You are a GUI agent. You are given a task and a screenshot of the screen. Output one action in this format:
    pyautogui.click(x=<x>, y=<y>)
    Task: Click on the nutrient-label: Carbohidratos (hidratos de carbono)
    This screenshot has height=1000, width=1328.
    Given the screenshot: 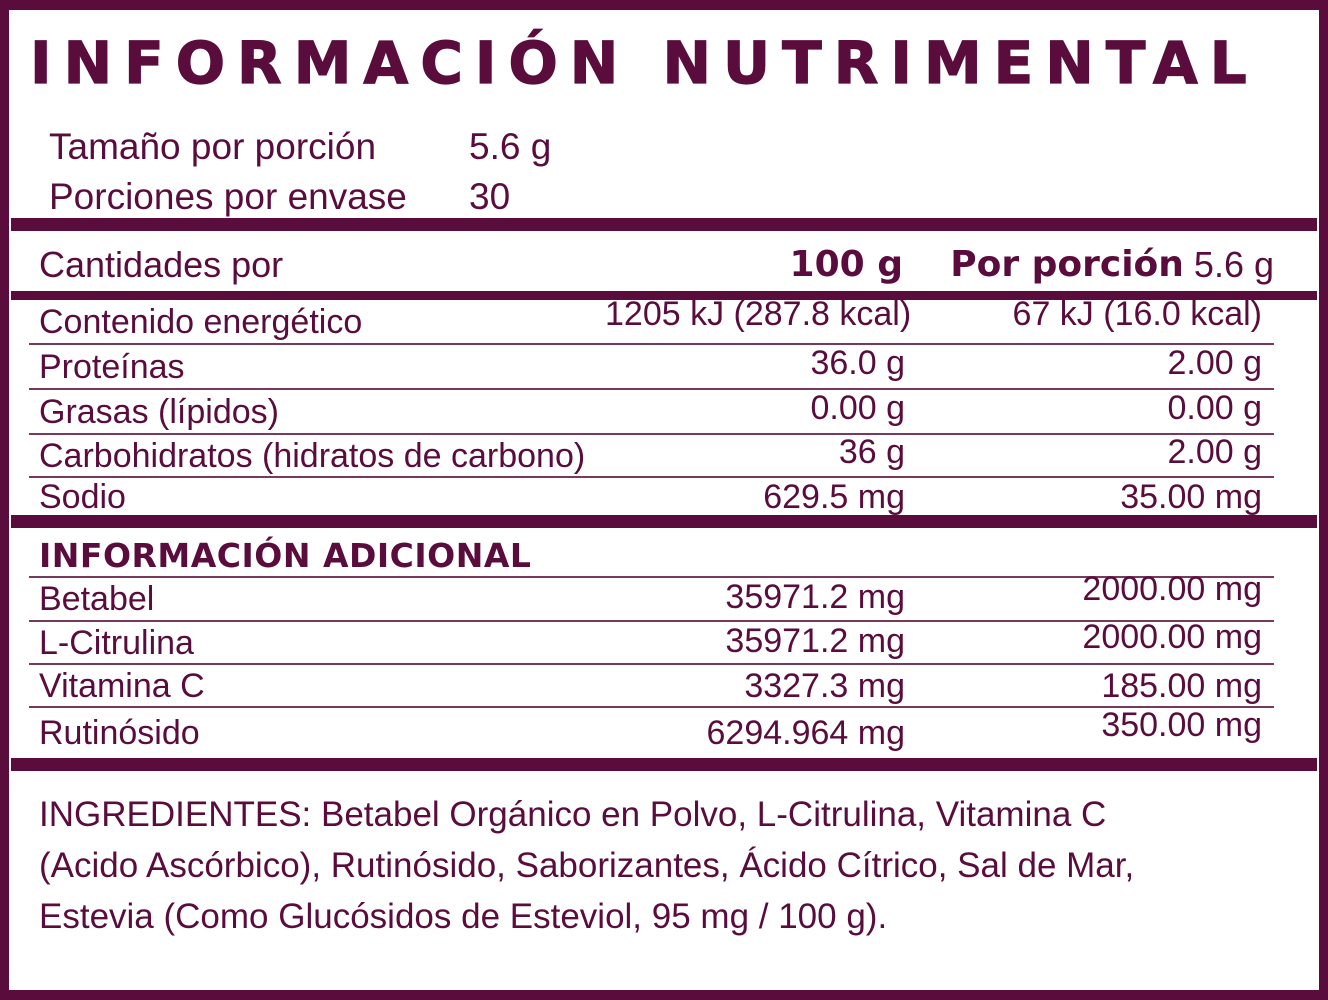 What is the action you would take?
    pyautogui.click(x=312, y=455)
    